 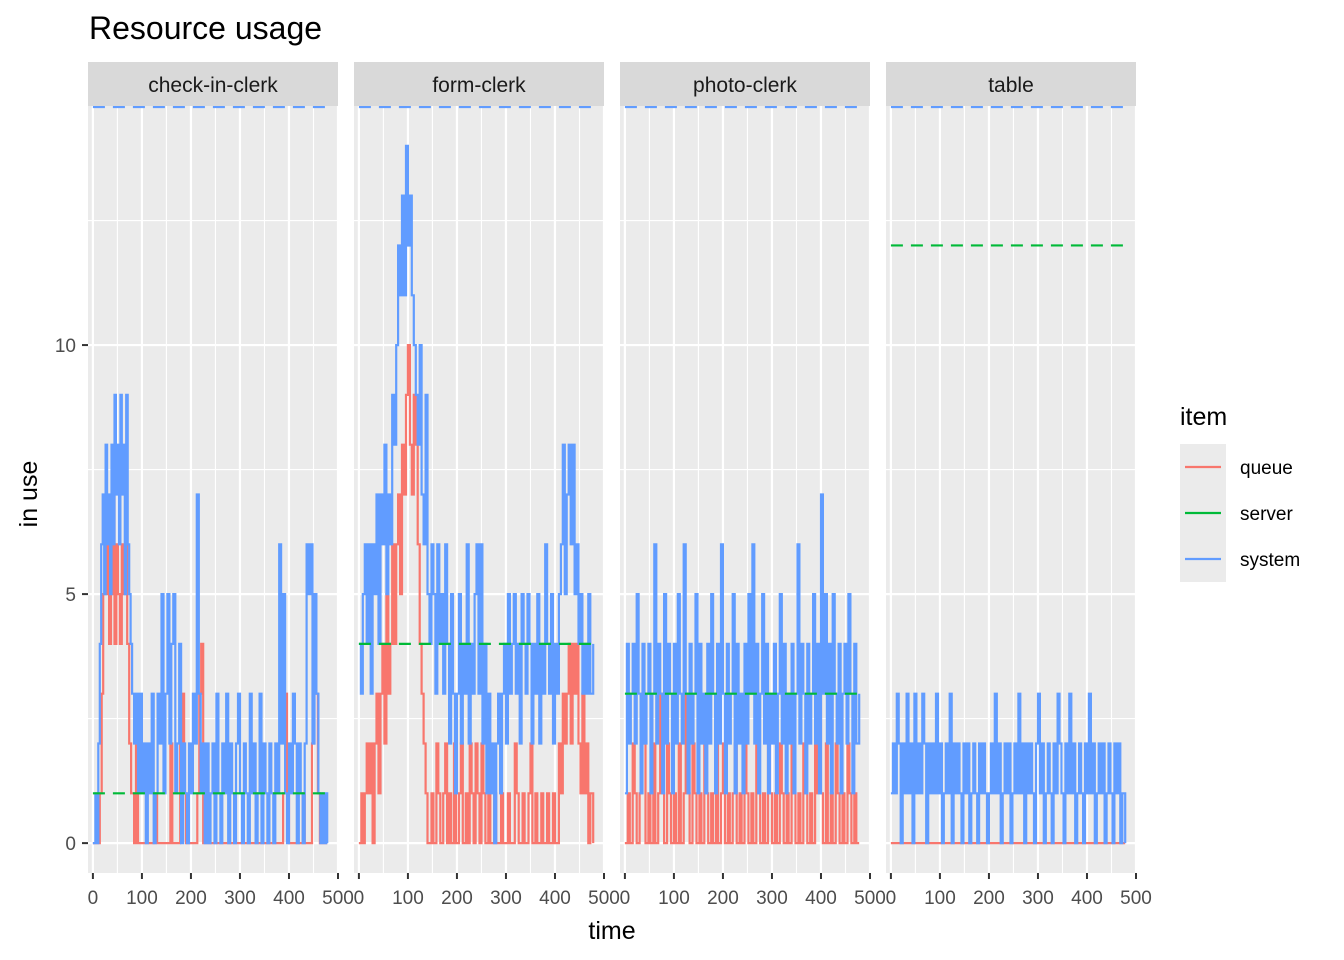 What do you see at coordinates (1270, 560) in the screenshot?
I see `legend-label: system` at bounding box center [1270, 560].